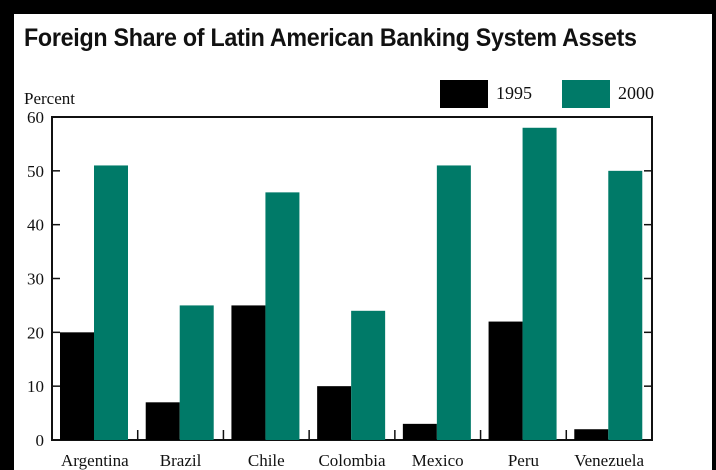 The width and height of the screenshot is (716, 470). Describe the element at coordinates (196, 372) in the screenshot. I see `bar-2000-brazil` at that location.